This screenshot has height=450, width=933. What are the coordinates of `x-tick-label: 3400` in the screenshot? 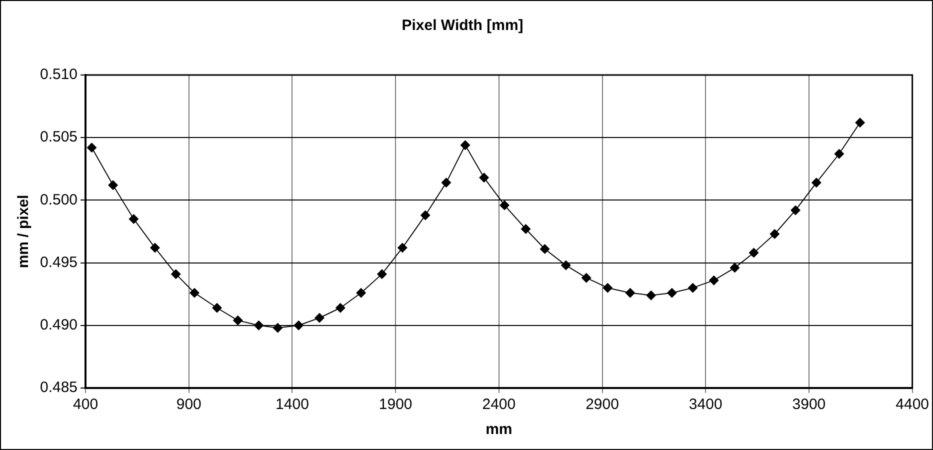 It's located at (705, 405).